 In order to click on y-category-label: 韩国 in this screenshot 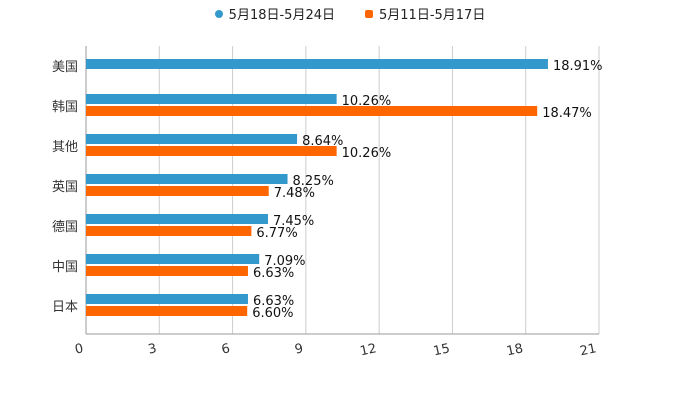, I will do `click(65, 107)`.